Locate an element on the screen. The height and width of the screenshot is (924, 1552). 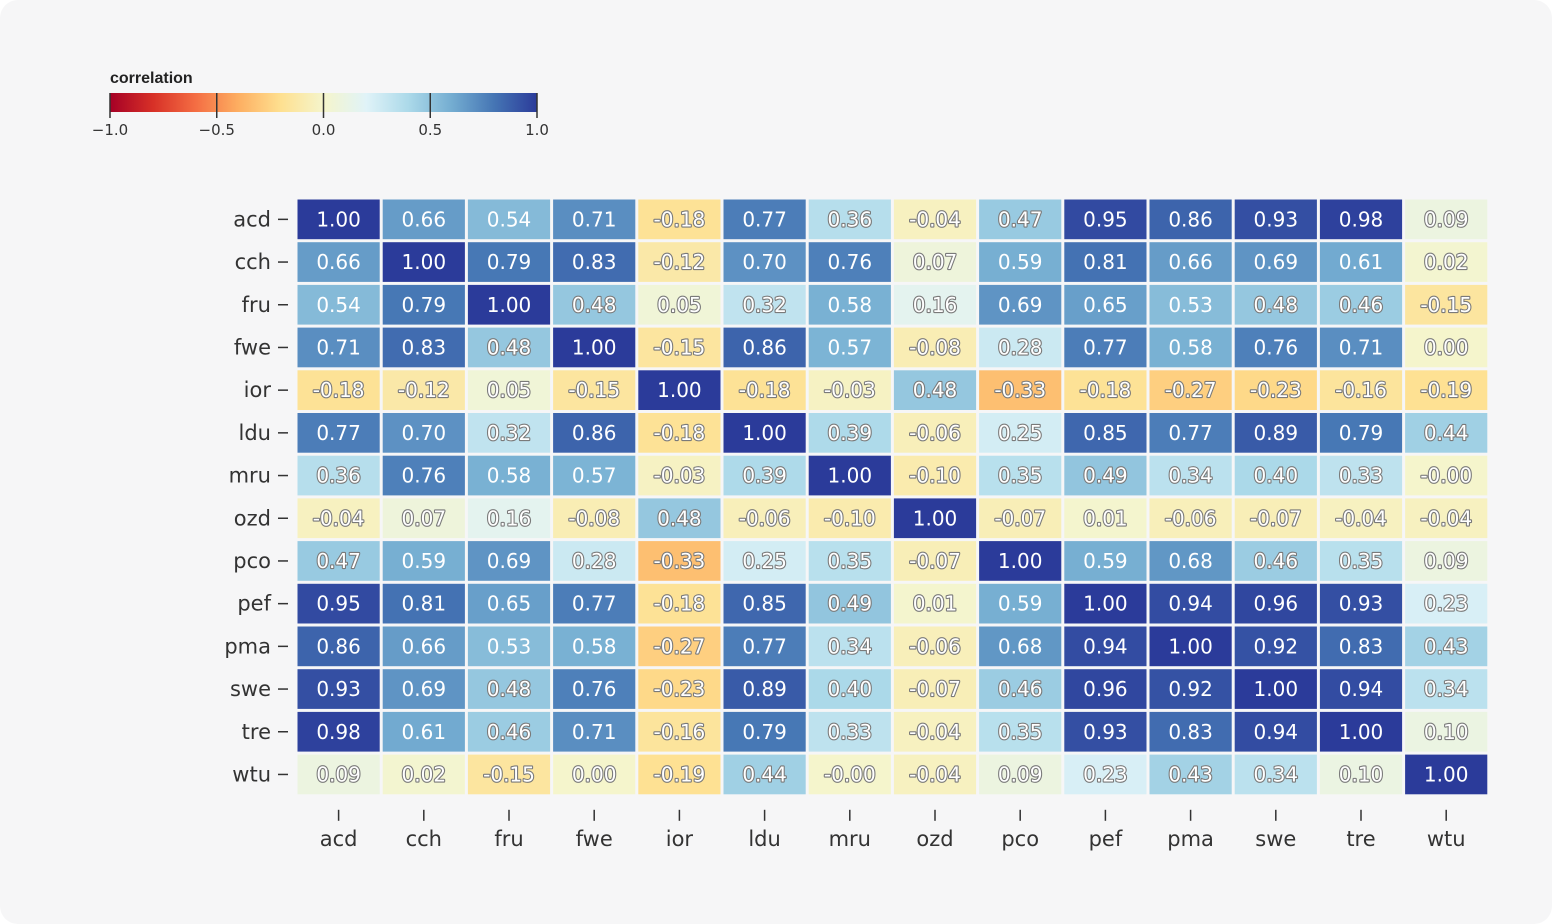
heatmap-cell-label: 0.02 is located at coordinates (424, 774).